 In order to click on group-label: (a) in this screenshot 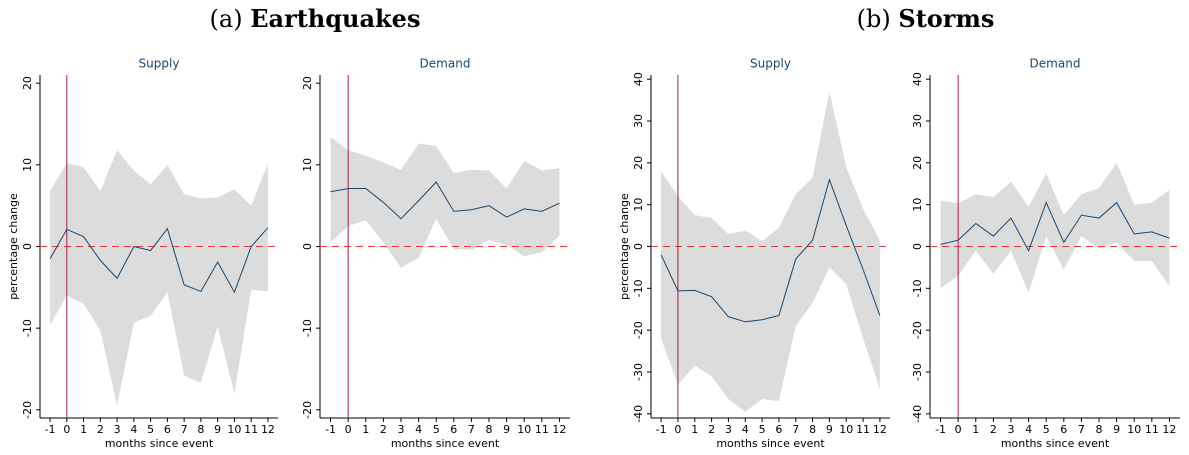, I will do `click(226, 19)`.